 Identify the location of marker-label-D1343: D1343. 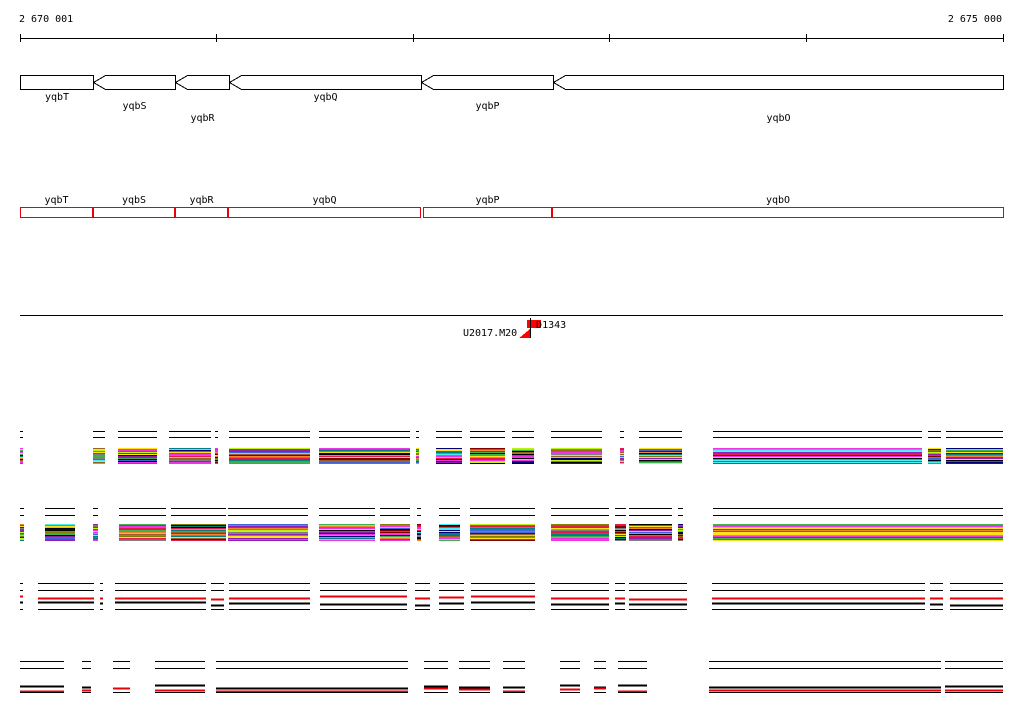
(551, 325).